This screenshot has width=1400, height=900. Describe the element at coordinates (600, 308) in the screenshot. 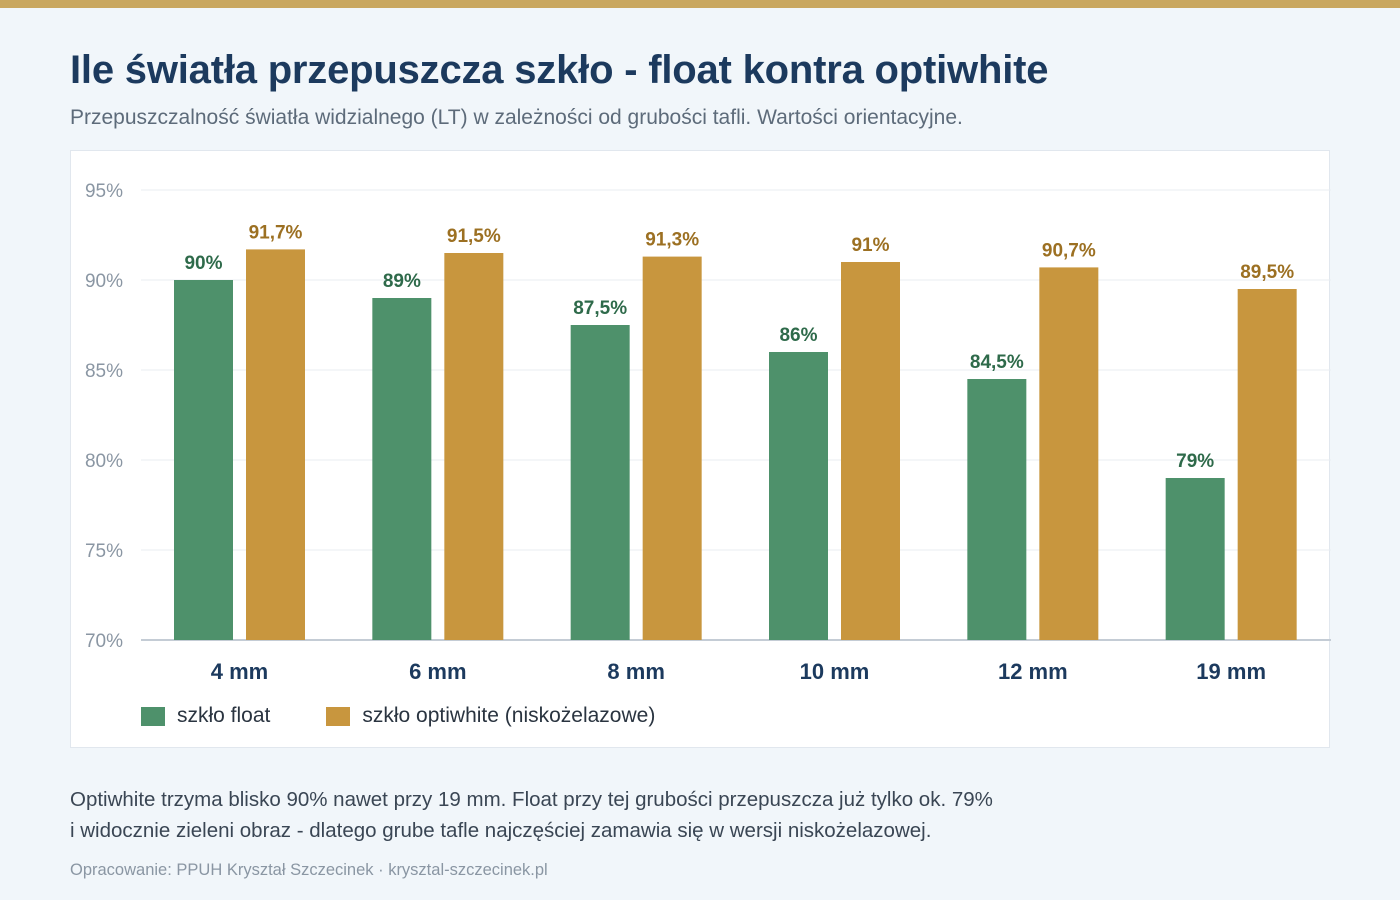

I see `data-label: 87,5%` at that location.